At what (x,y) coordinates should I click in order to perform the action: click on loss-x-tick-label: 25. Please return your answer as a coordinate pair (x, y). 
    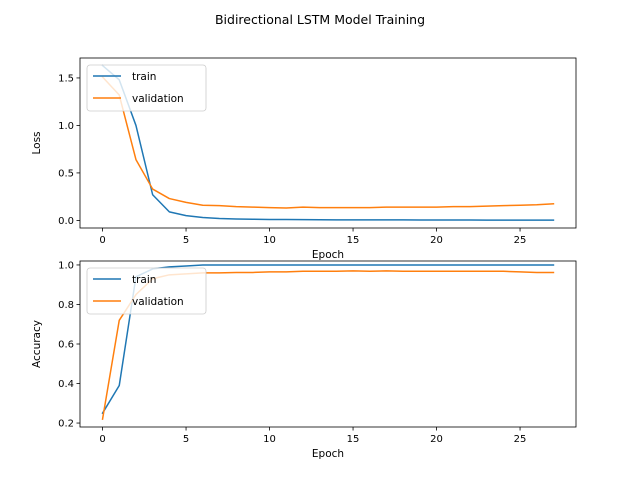
    Looking at the image, I should click on (520, 240).